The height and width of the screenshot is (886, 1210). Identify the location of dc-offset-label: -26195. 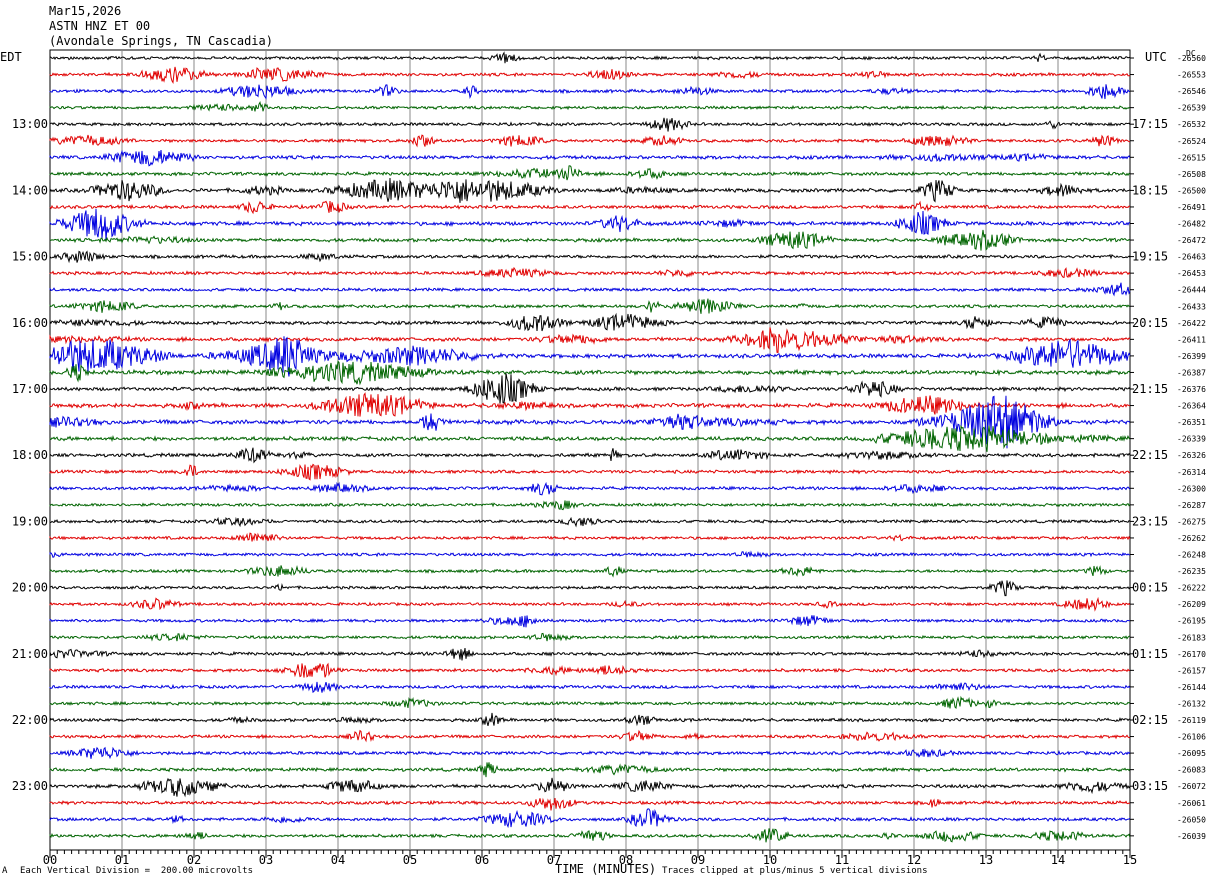
(1191, 621).